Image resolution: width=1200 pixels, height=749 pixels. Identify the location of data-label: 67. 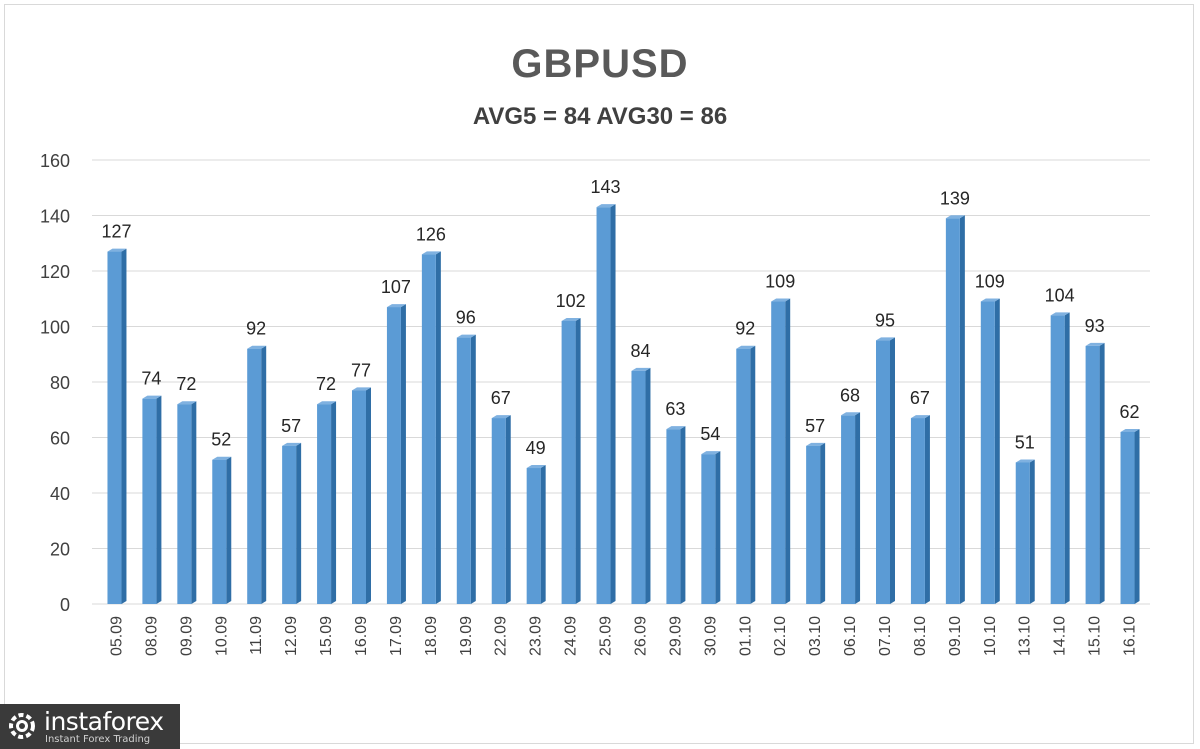
(501, 398).